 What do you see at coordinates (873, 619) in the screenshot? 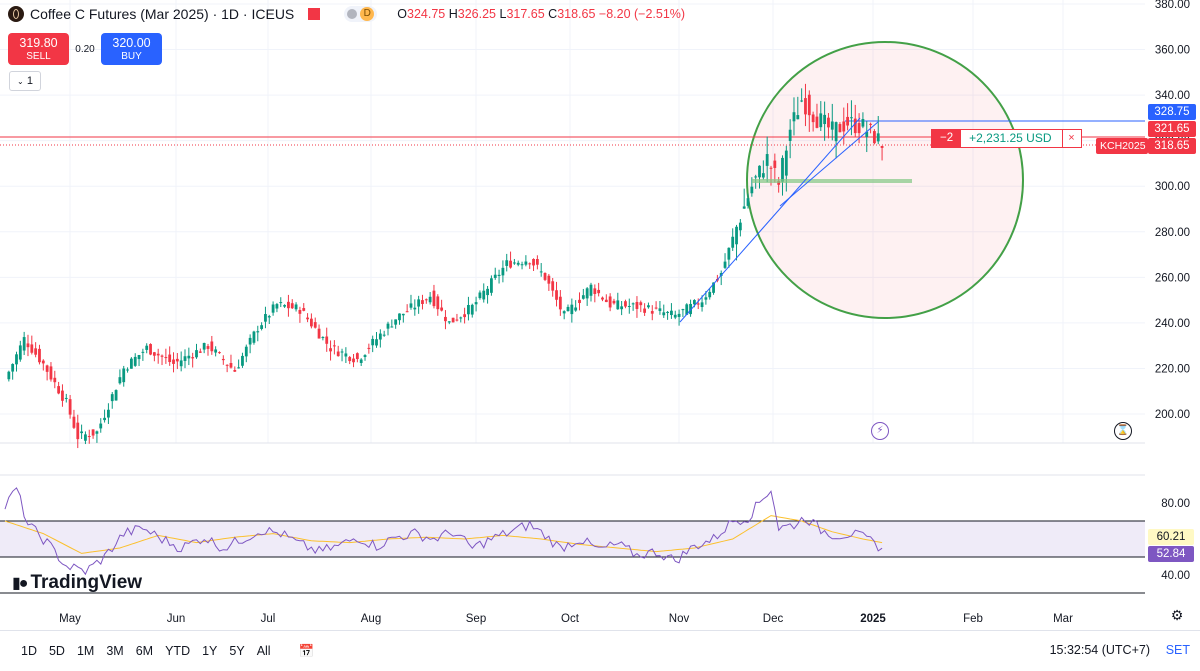
I see `time-tick: 2025` at bounding box center [873, 619].